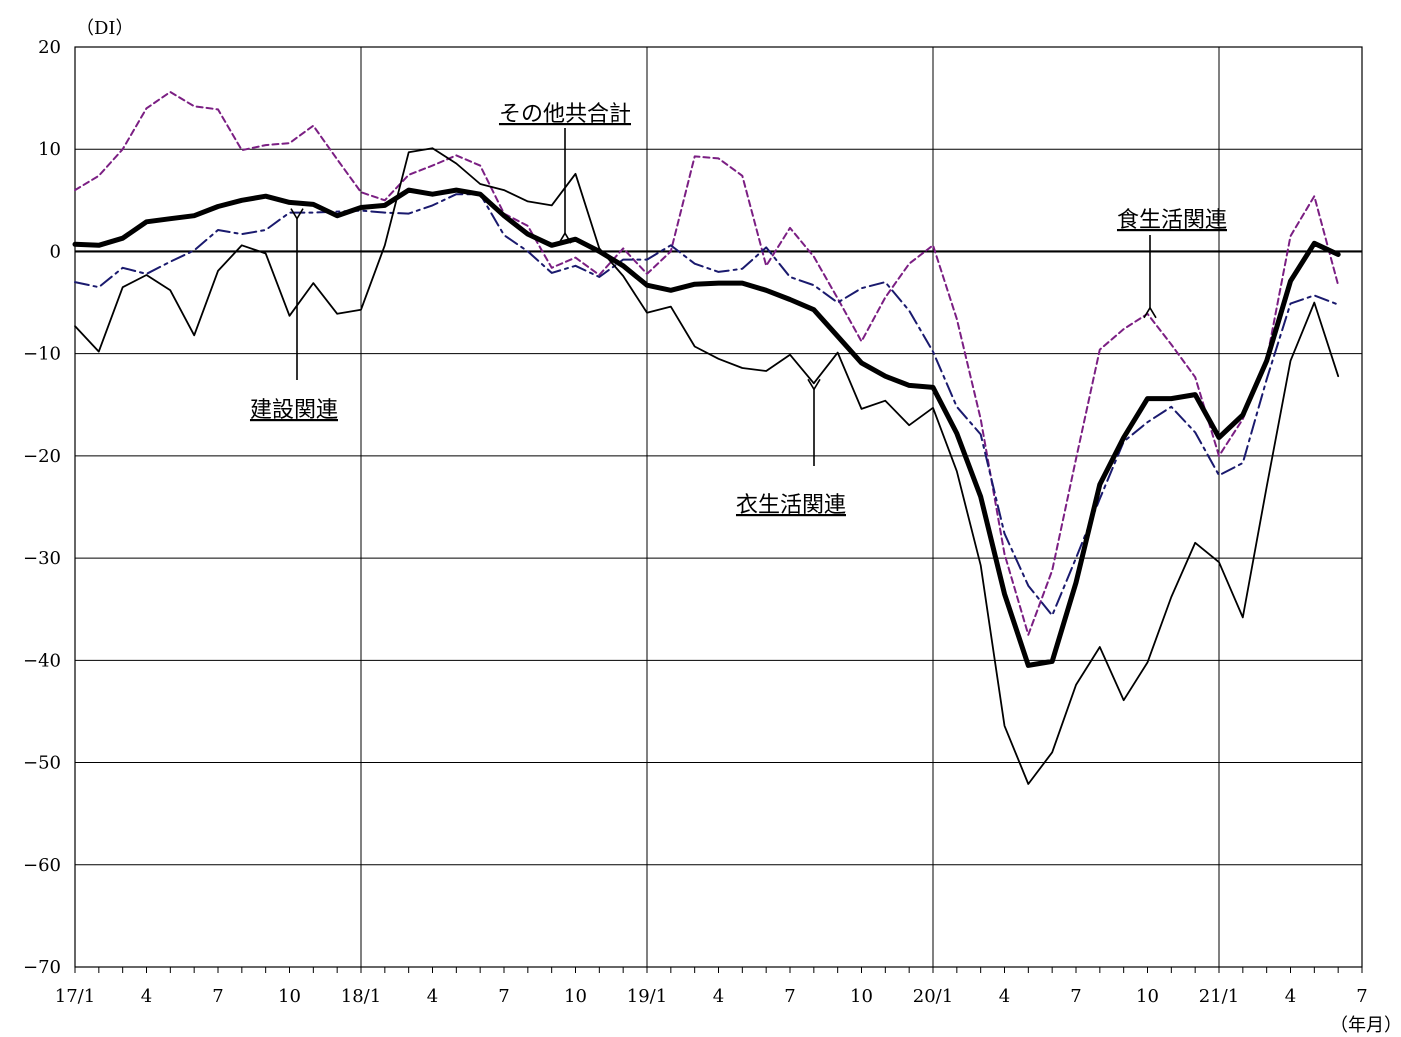  What do you see at coordinates (75, 996) in the screenshot?
I see `x-tick-label: 17/1` at bounding box center [75, 996].